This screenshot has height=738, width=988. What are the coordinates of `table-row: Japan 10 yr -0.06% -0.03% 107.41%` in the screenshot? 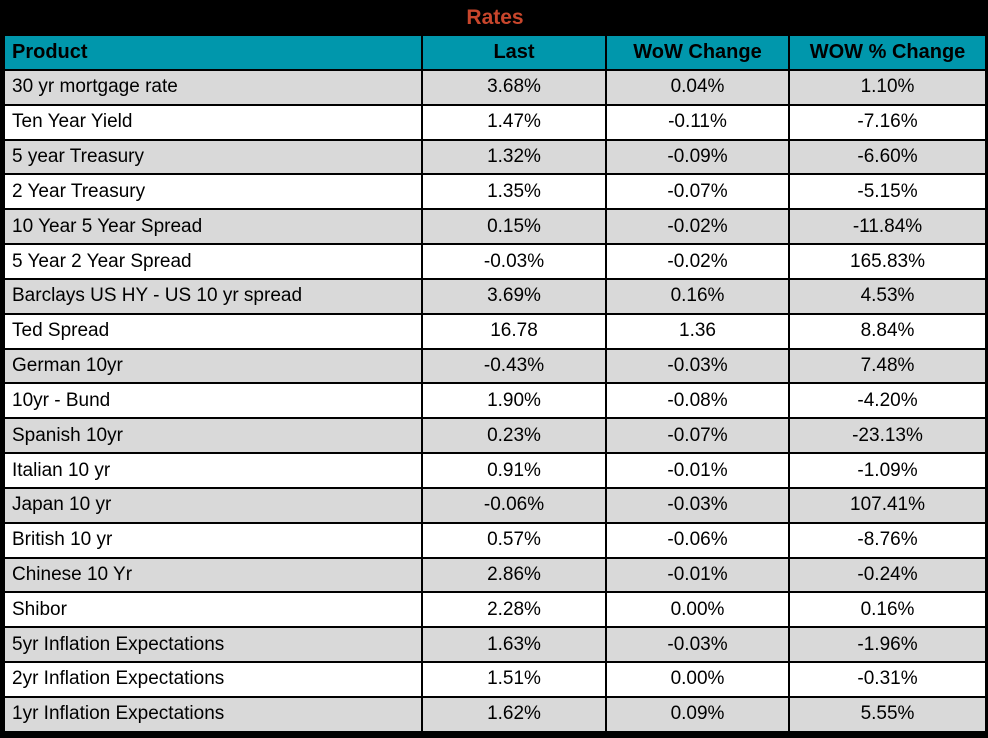 It's located at (494, 505).